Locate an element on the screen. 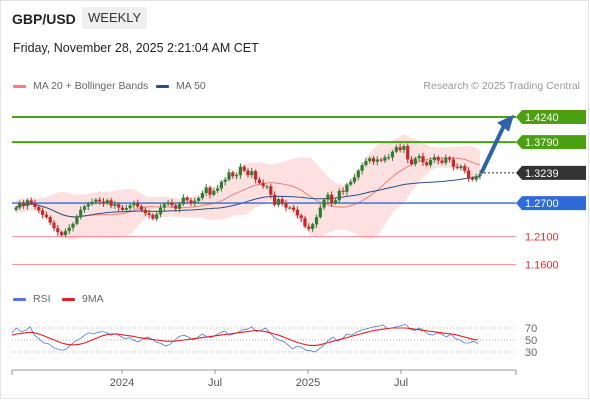  rsi-legend-swatch is located at coordinates (19, 299).